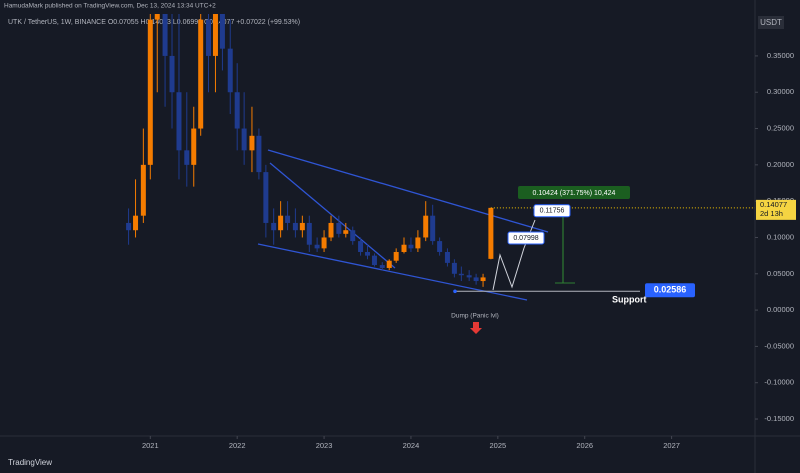  I want to click on y-tick-label: -0.05000, so click(779, 345).